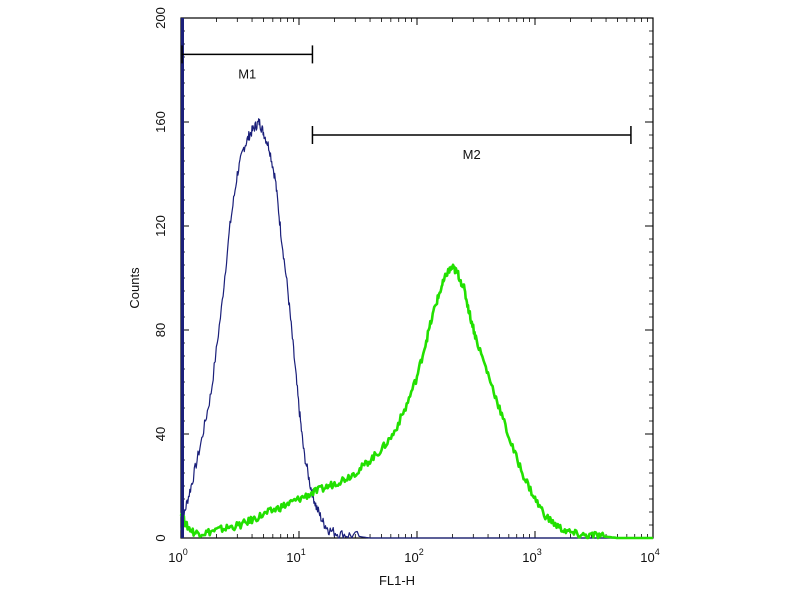 Image resolution: width=800 pixels, height=600 pixels. What do you see at coordinates (397, 580) in the screenshot?
I see `x-axis-title: FL1-H` at bounding box center [397, 580].